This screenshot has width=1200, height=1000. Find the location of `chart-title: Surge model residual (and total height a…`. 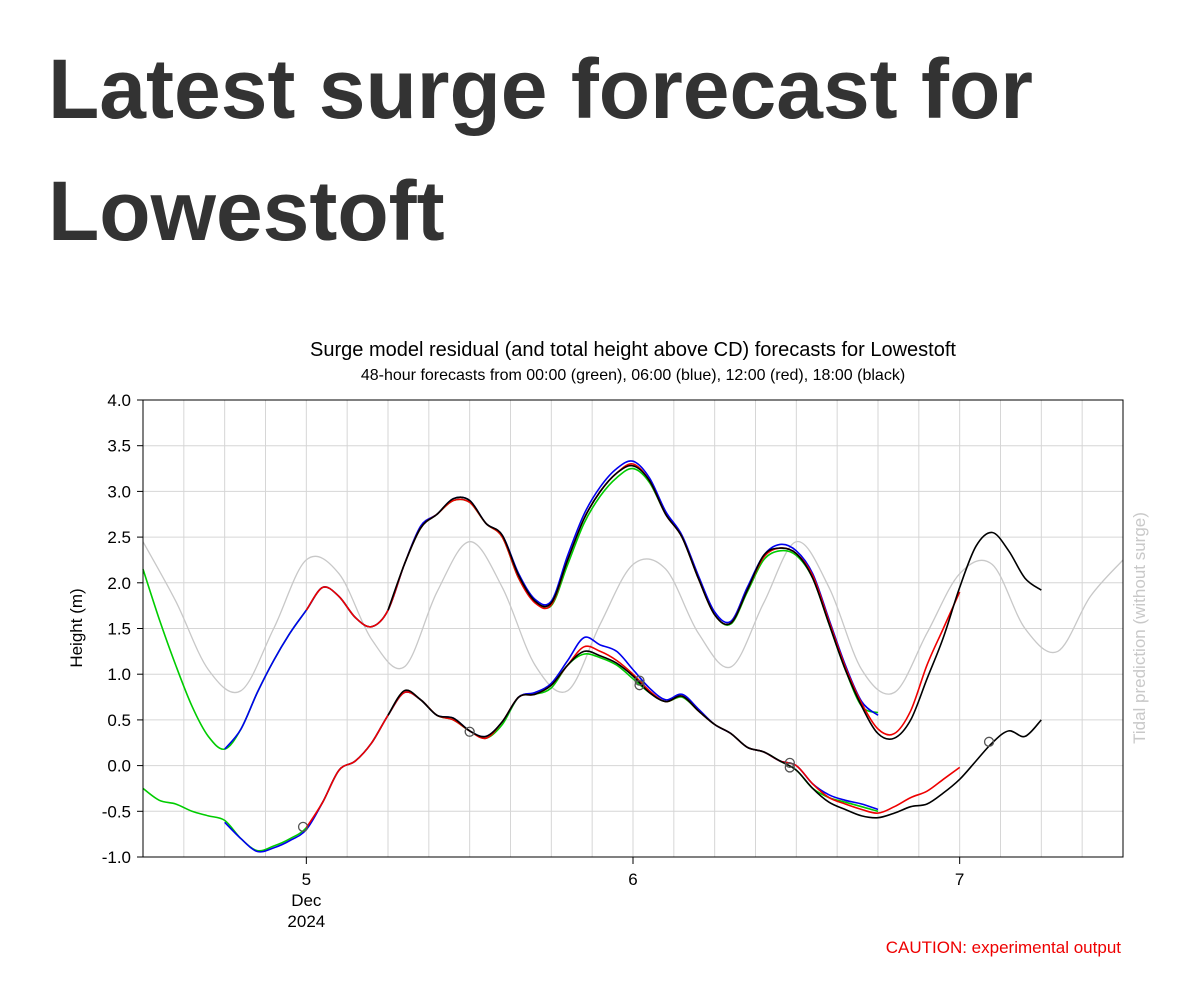

chart-title: Surge model residual (and total height a… is located at coordinates (633, 350).